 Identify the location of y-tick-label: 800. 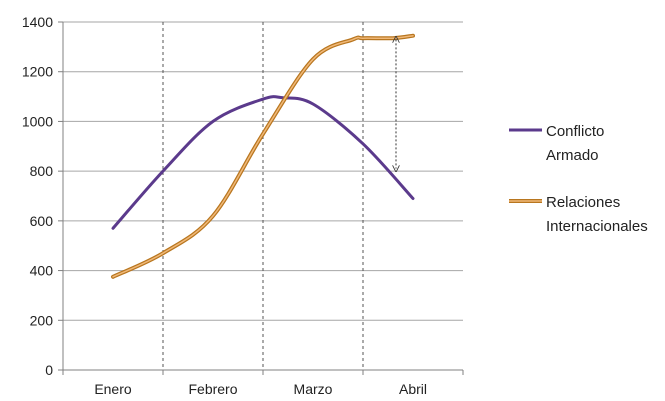
(42, 171).